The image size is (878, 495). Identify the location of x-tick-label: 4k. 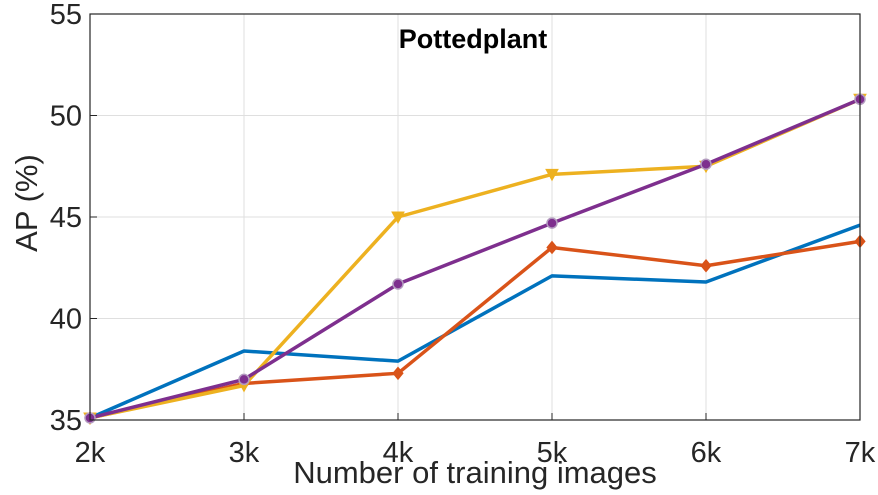
(398, 453).